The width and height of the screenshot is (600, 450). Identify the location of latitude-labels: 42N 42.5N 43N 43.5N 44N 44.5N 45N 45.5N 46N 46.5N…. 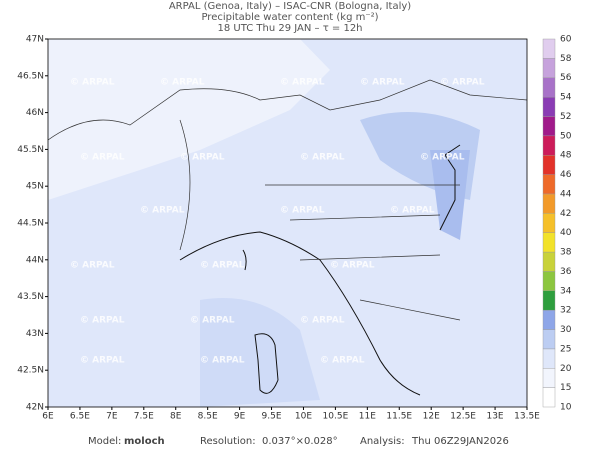
(32, 224).